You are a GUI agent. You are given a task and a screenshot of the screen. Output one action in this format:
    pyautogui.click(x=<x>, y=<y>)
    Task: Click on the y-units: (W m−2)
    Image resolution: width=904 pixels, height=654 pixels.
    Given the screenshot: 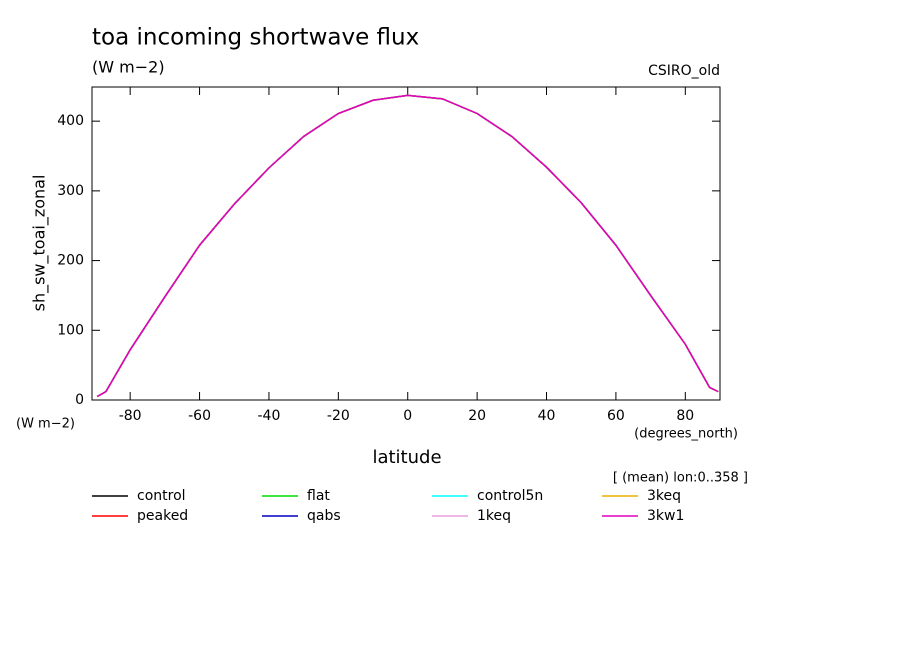 What is the action you would take?
    pyautogui.click(x=45, y=424)
    